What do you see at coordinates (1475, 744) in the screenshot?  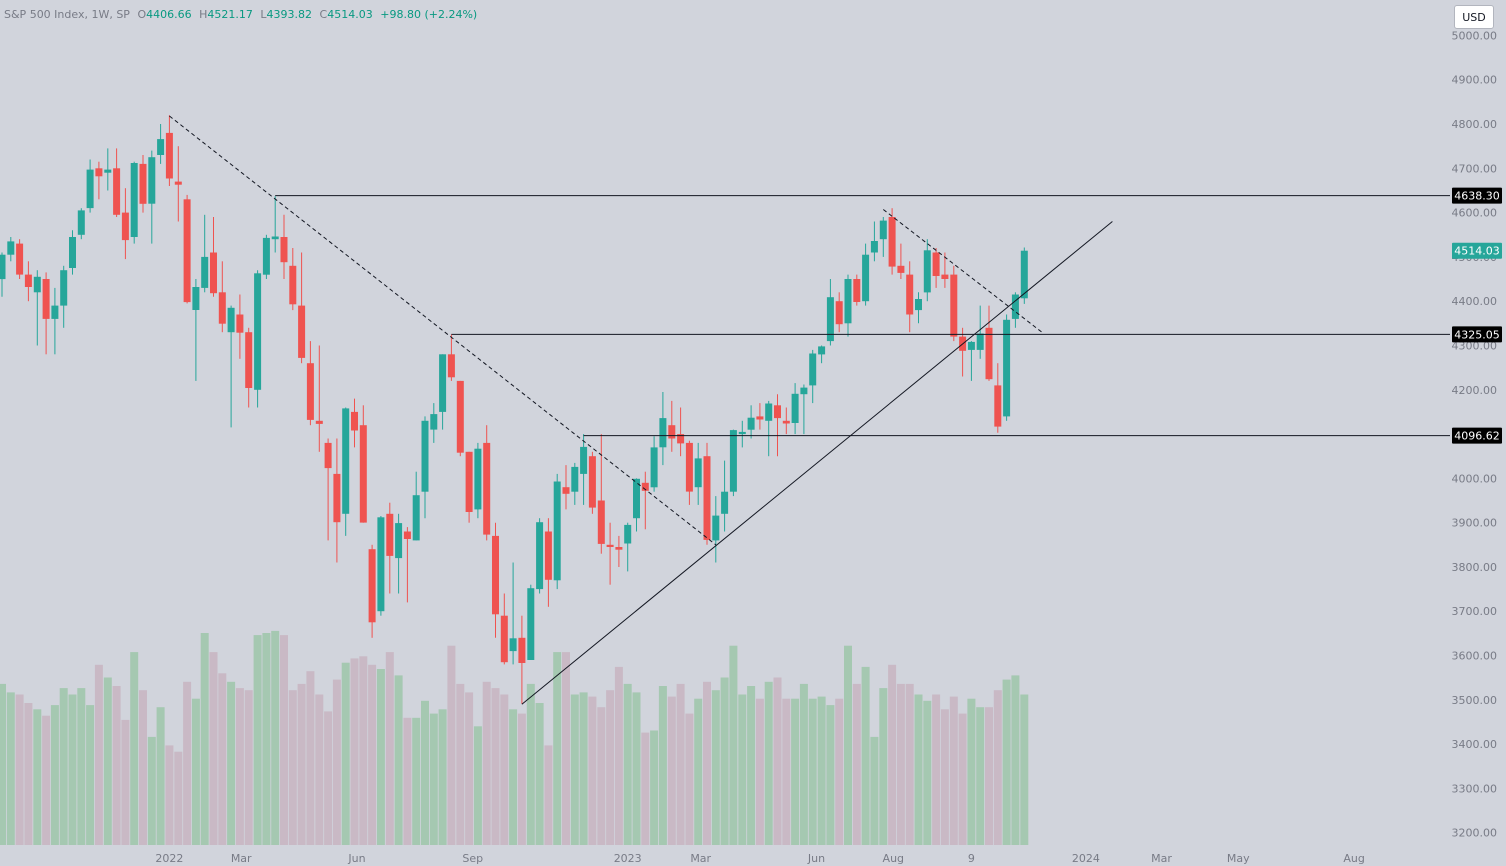 I see `price-tick-label: 3400.00` at bounding box center [1475, 744].